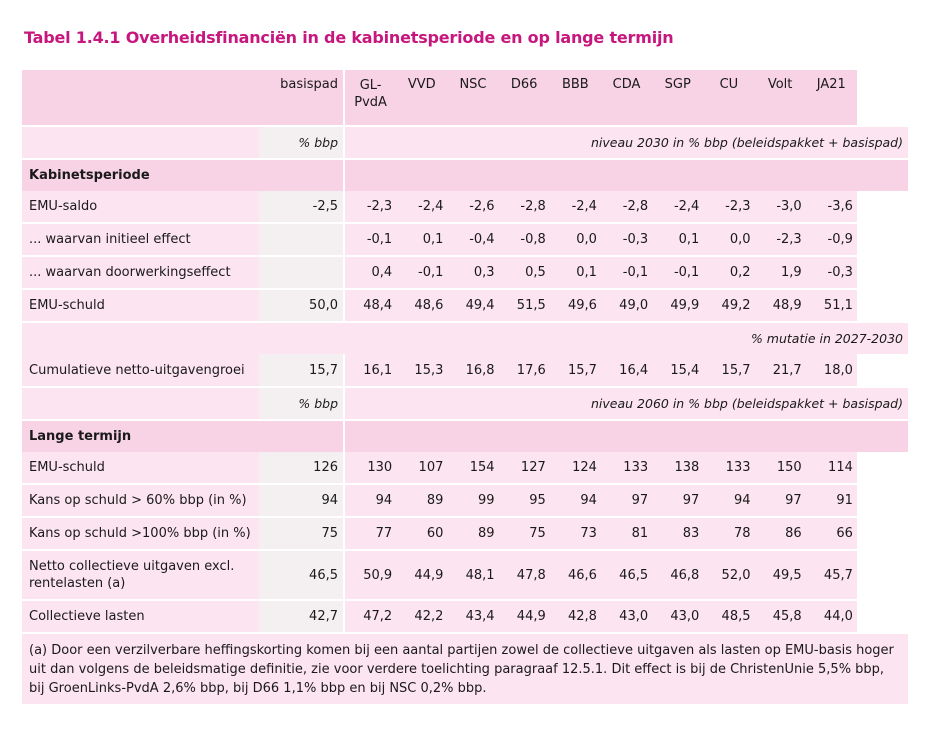  Describe the element at coordinates (140, 305) in the screenshot. I see `row-label: EMU-schuld` at that location.